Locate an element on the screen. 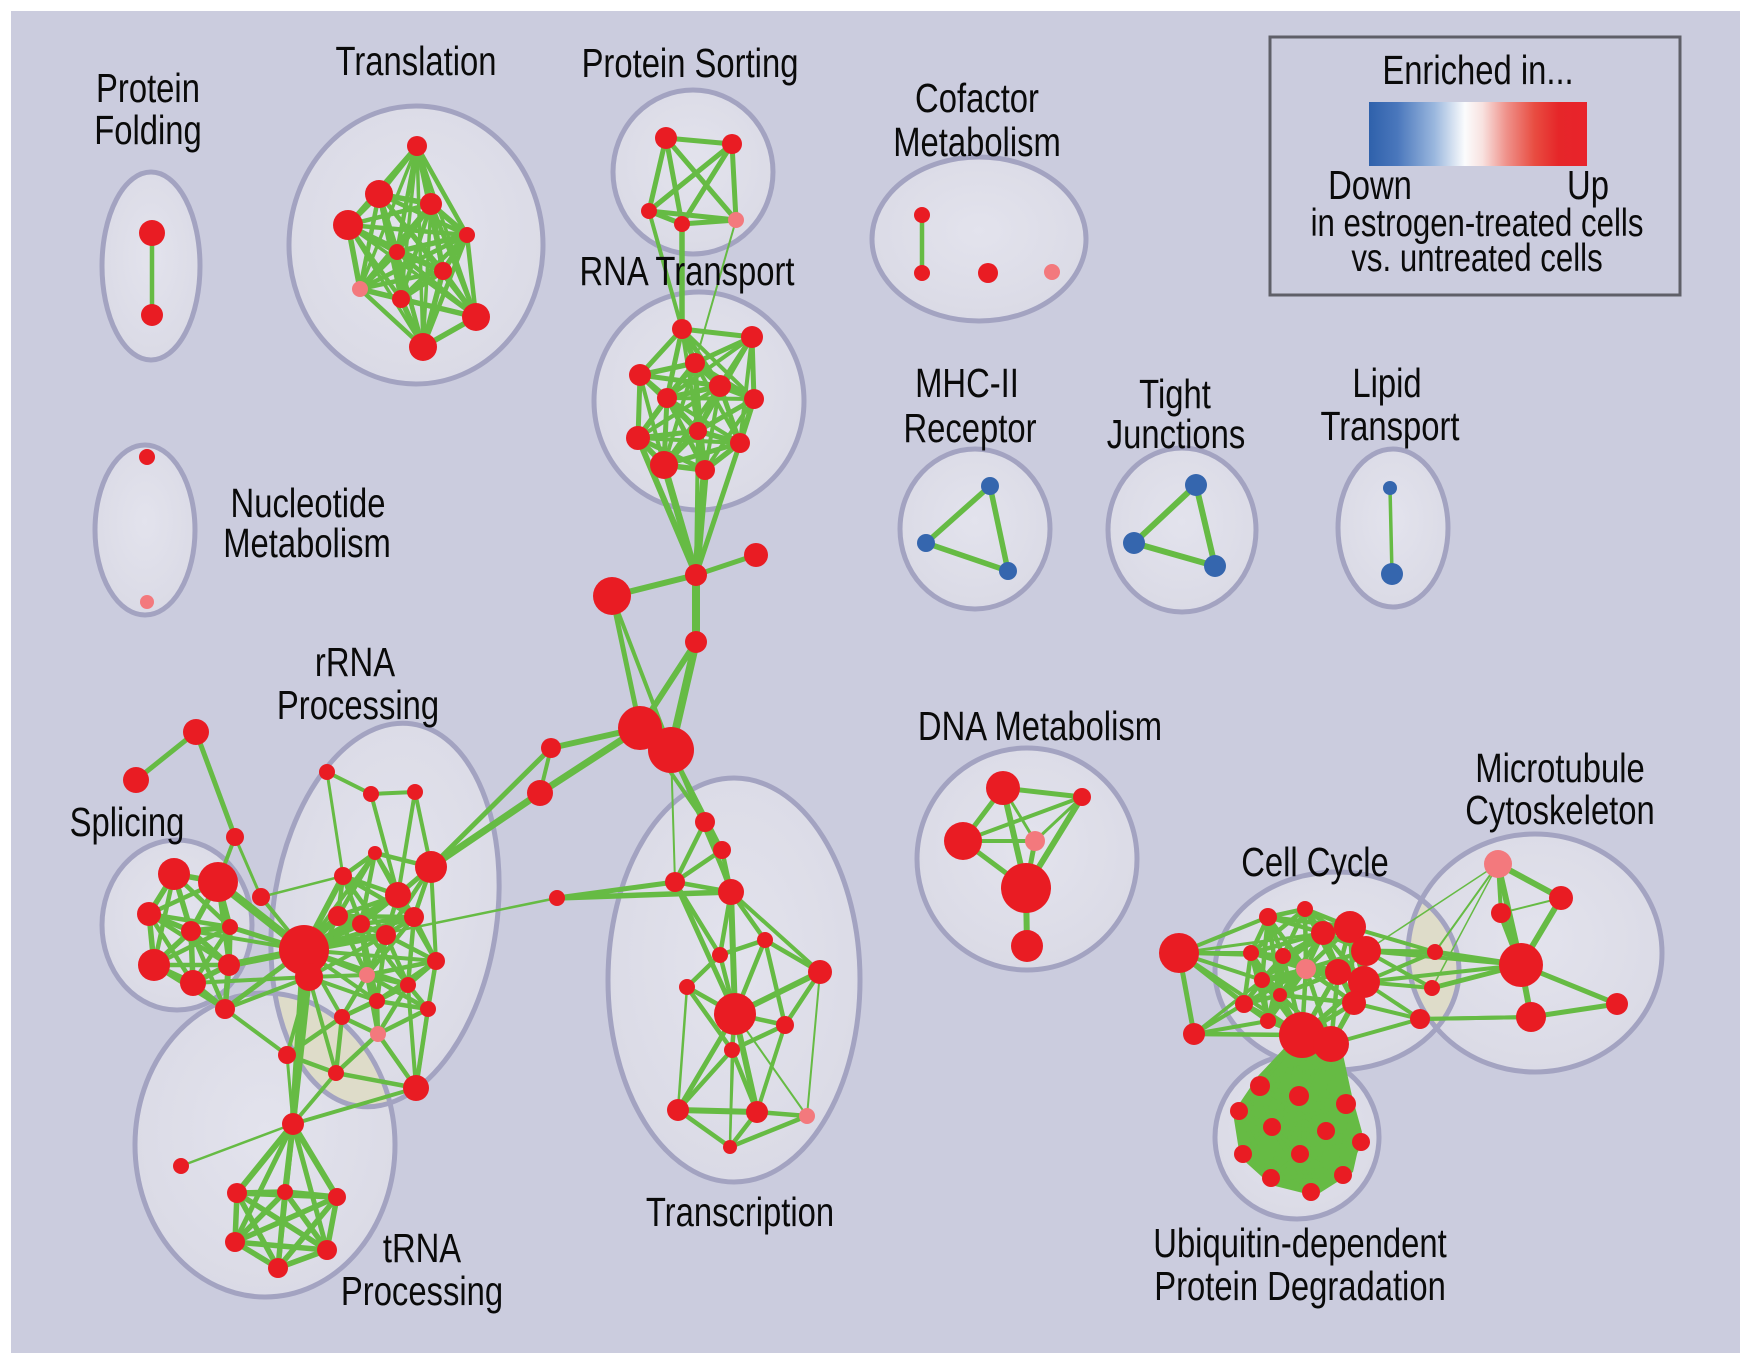 This screenshot has width=1750, height=1365. svg-text: Protein Sorting is located at coordinates (690, 62).